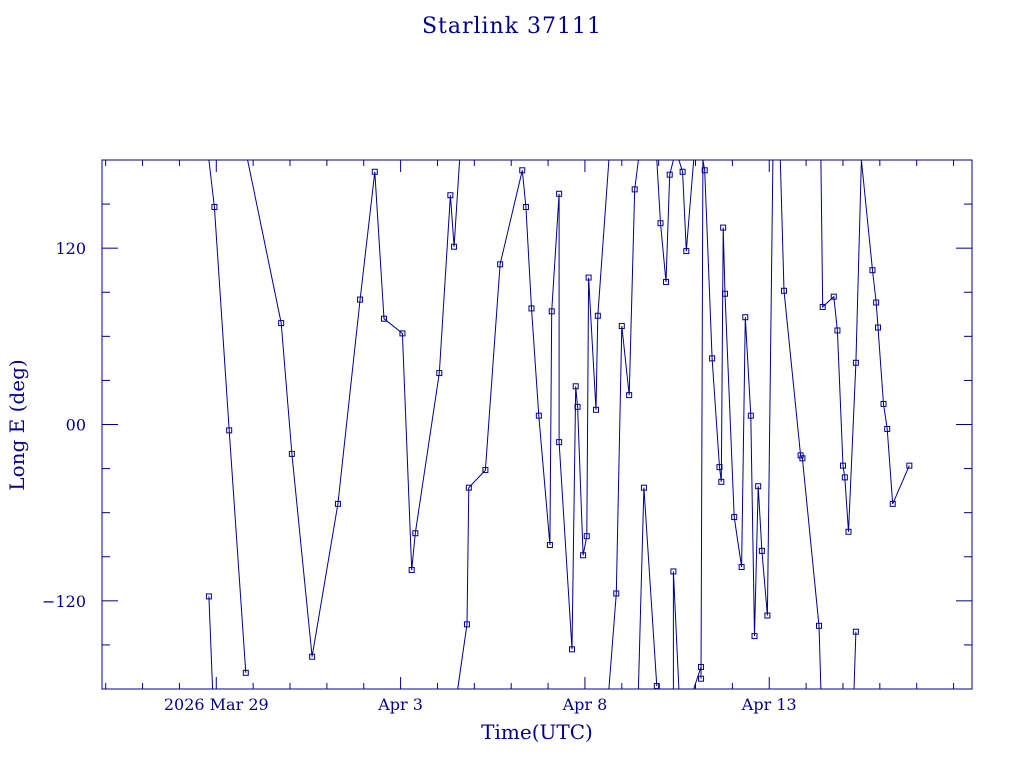 The image size is (1024, 768). Describe the element at coordinates (585, 704) in the screenshot. I see `x-tick-label: Apr 8` at that location.